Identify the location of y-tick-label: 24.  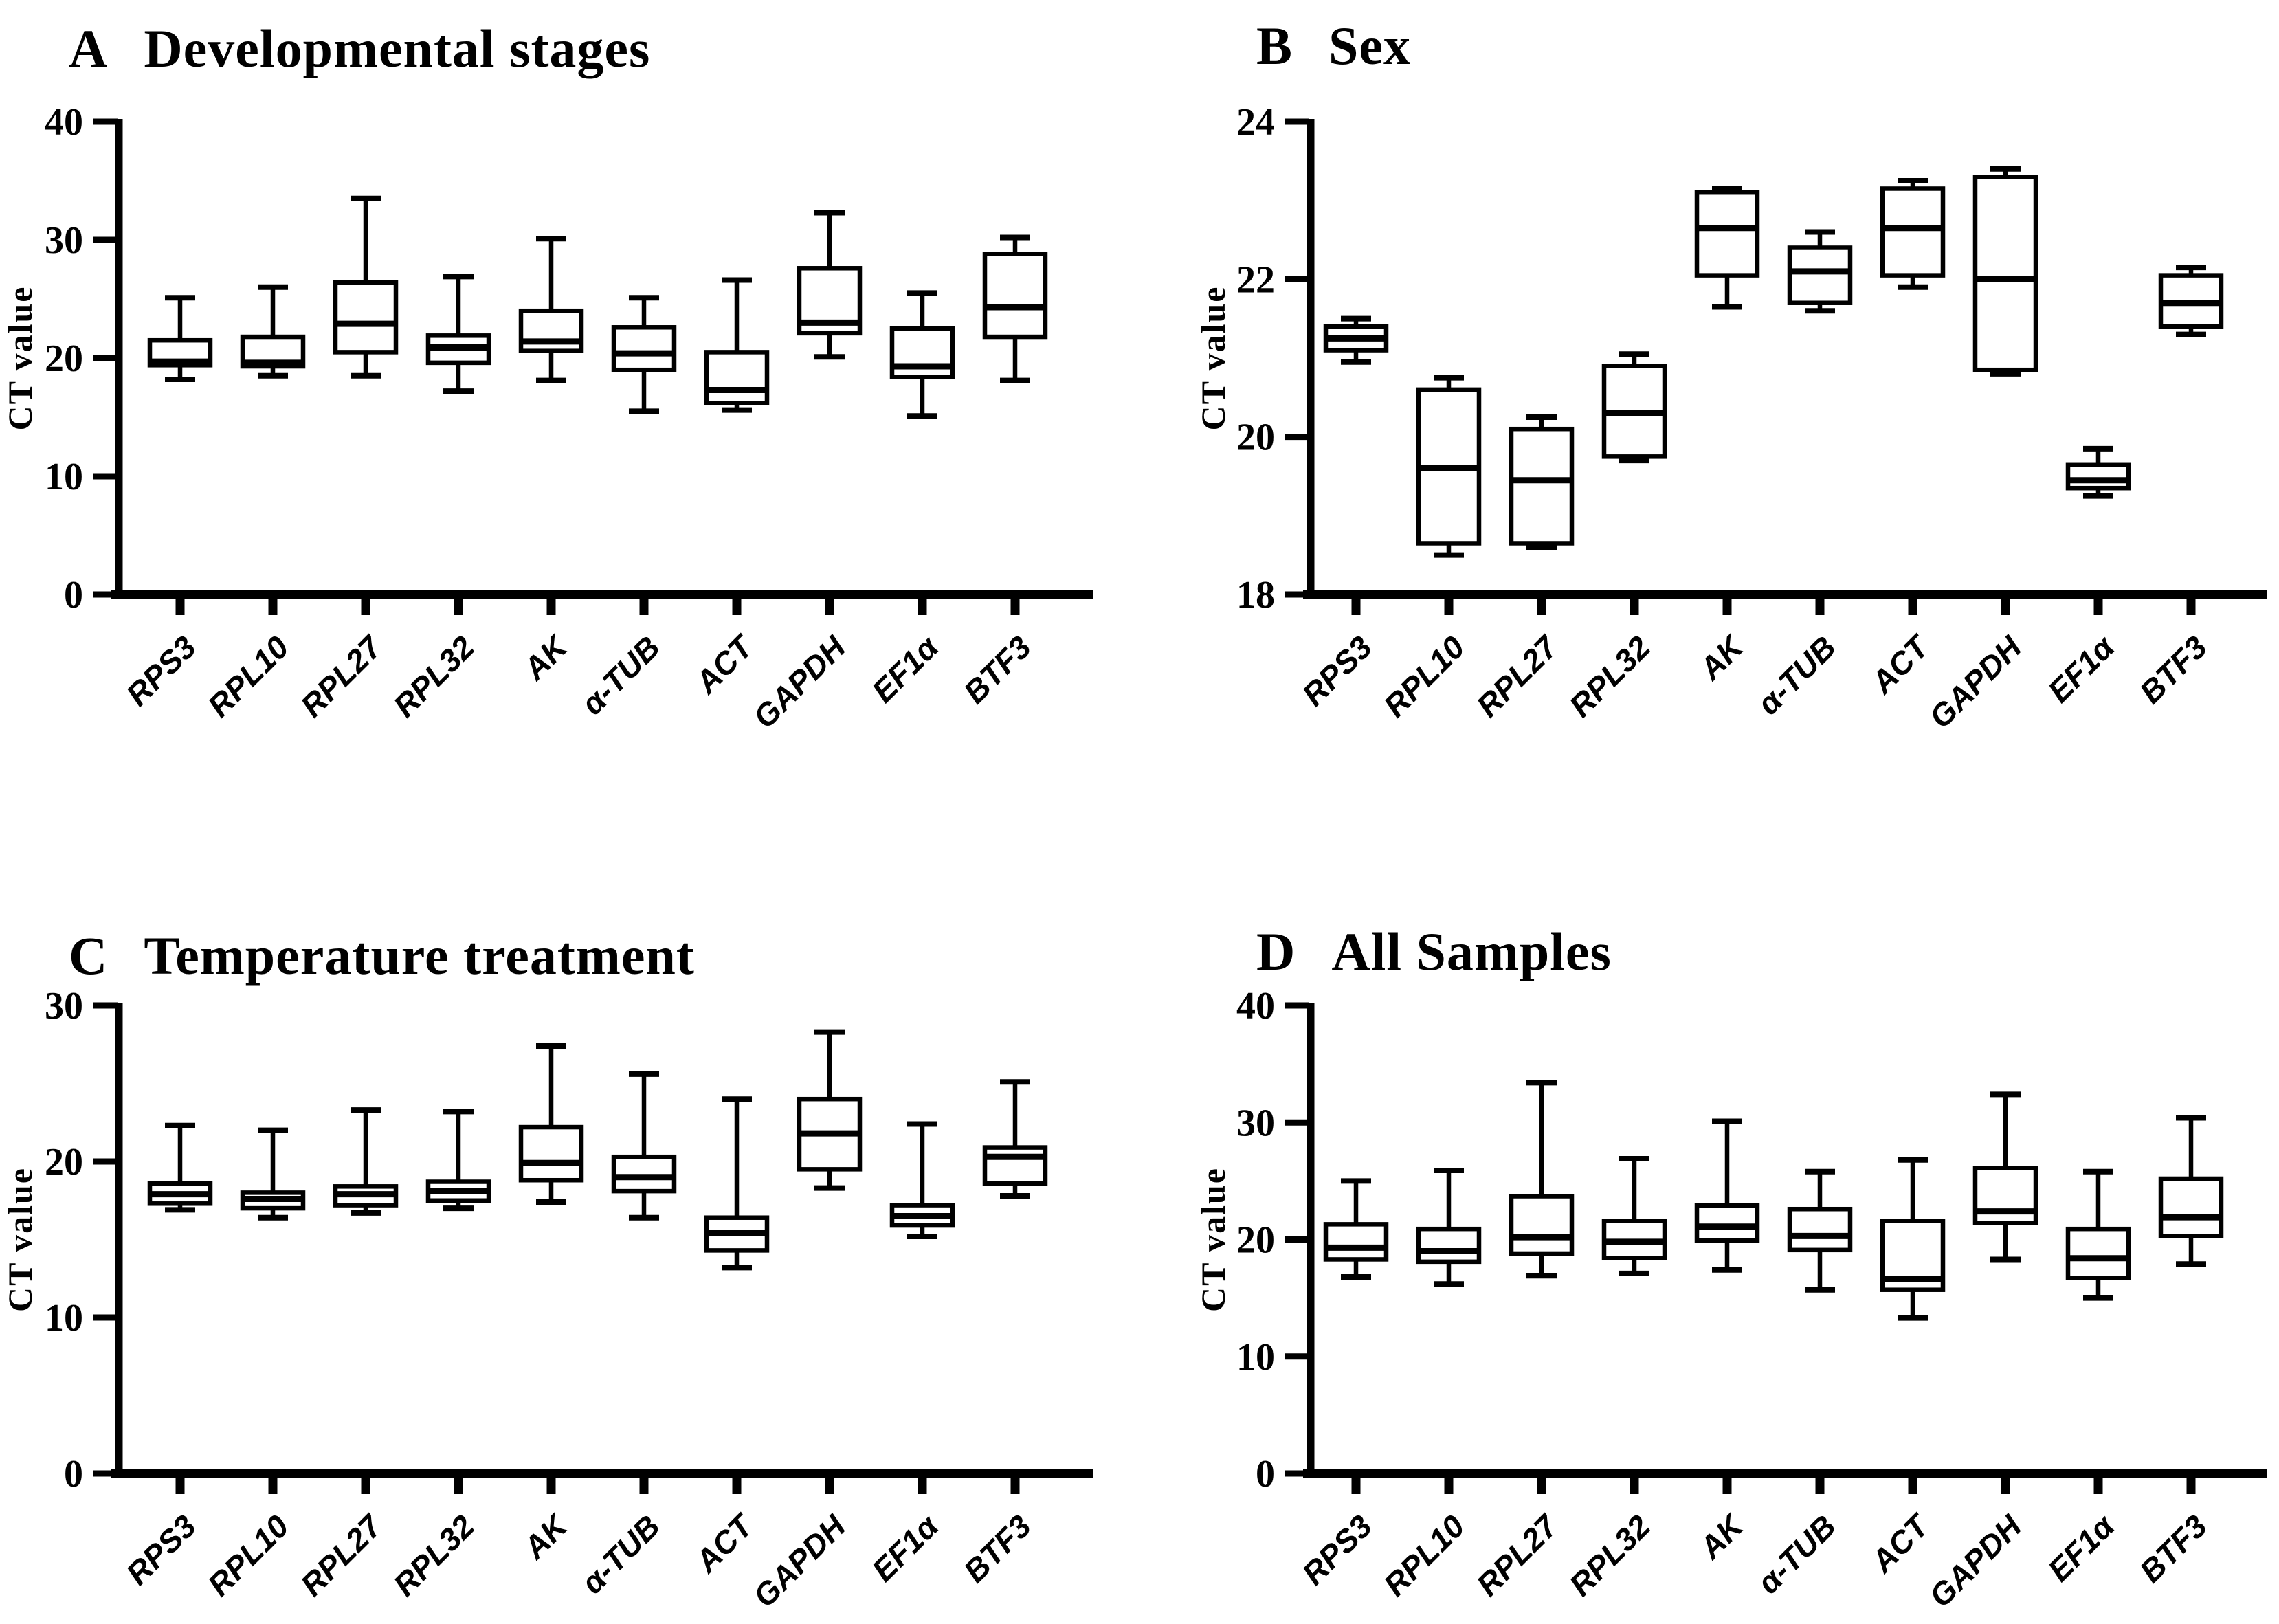
(1255, 122).